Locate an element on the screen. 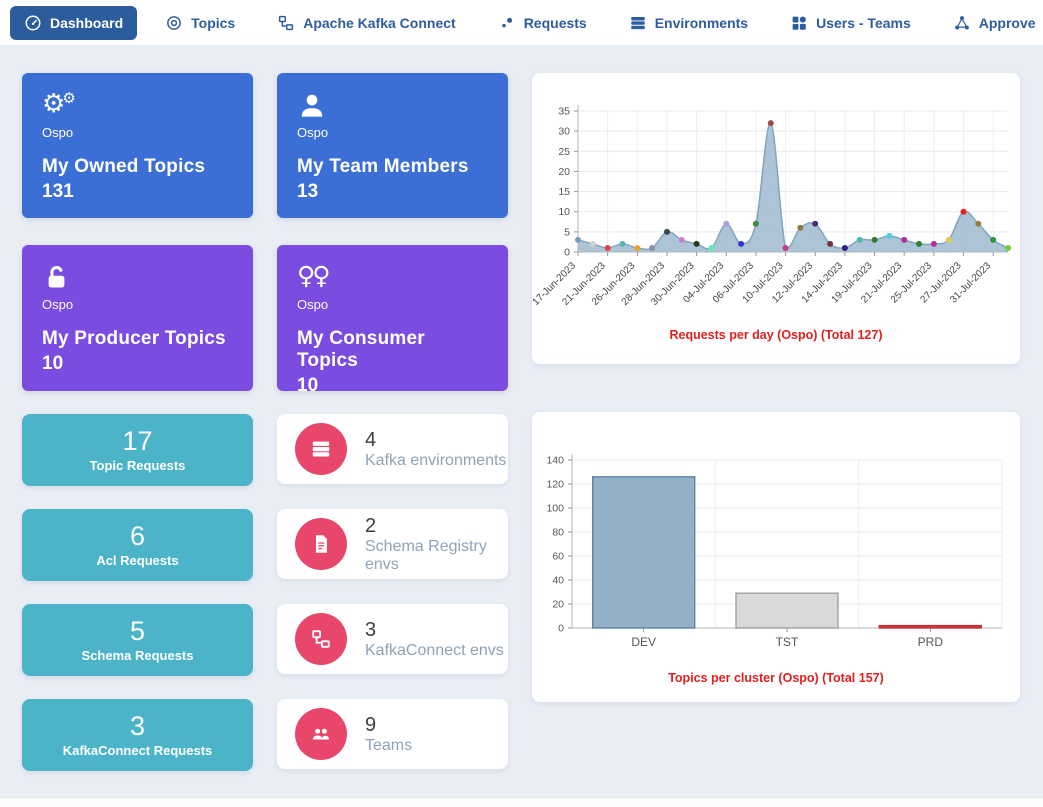 The height and width of the screenshot is (807, 1043). svg-text: 5 is located at coordinates (567, 232).